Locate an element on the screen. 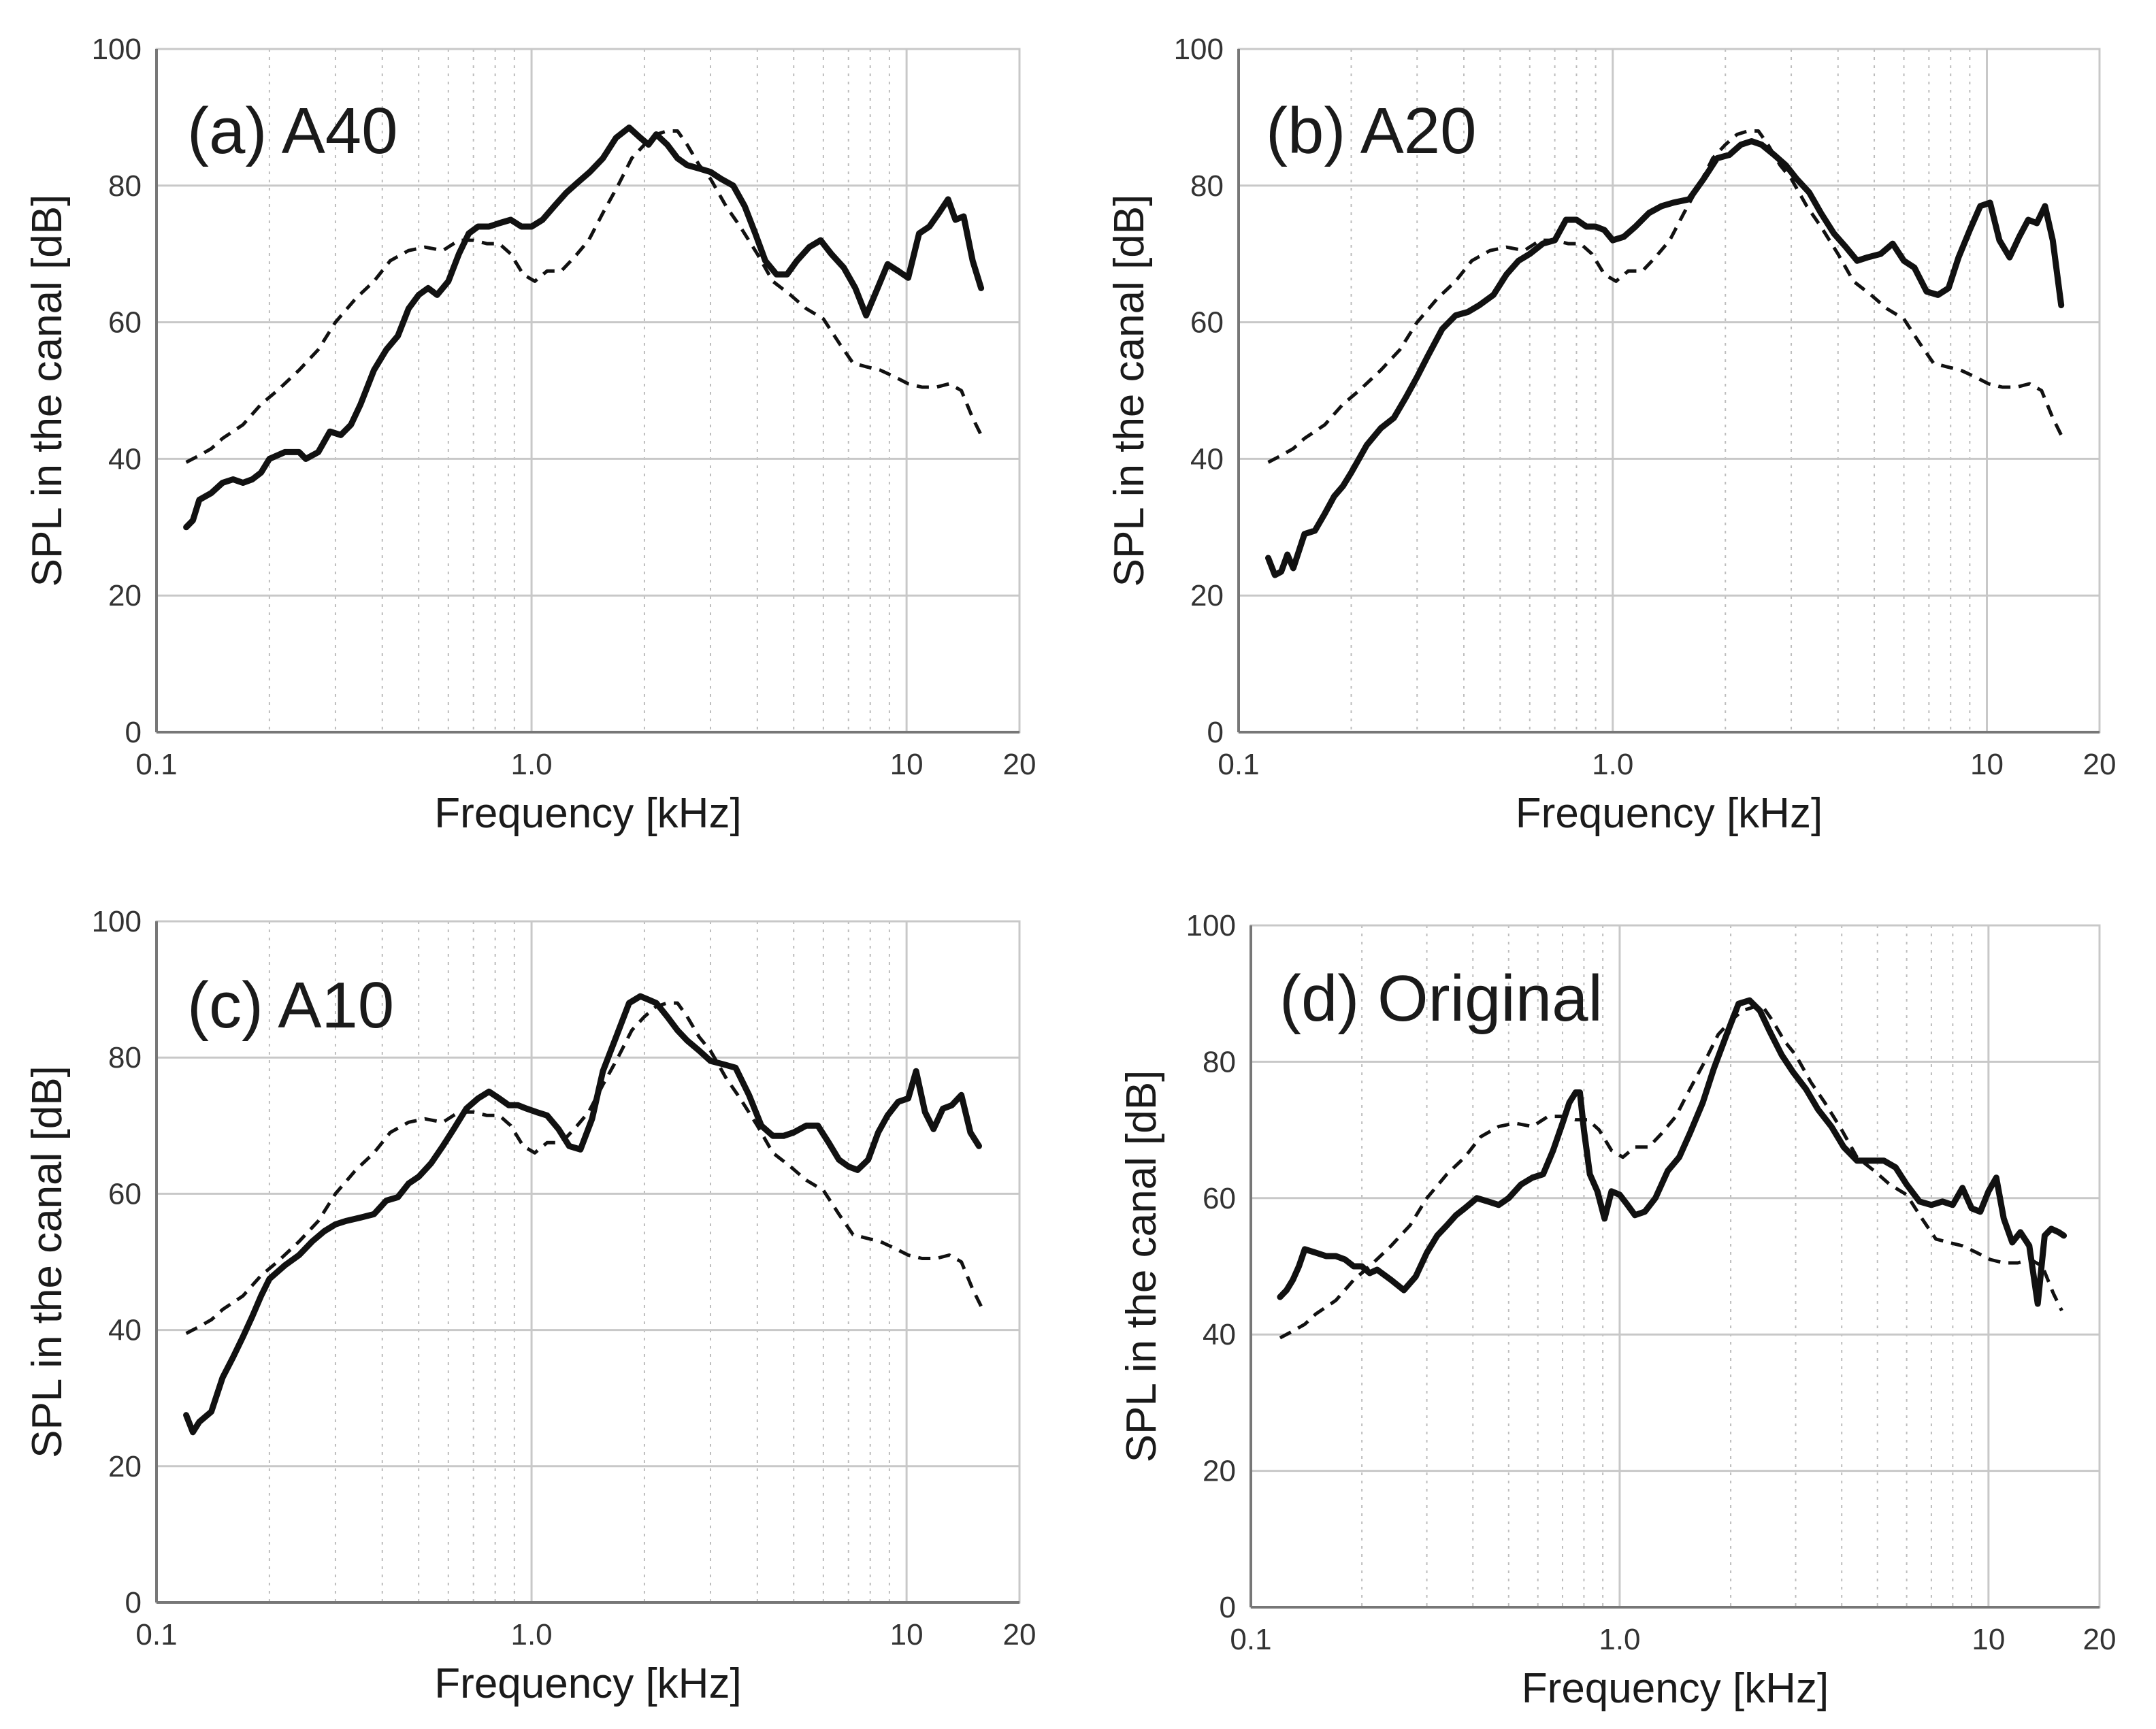 Image resolution: width=2156 pixels, height=1729 pixels. panel-title: (a) A40 is located at coordinates (293, 131).